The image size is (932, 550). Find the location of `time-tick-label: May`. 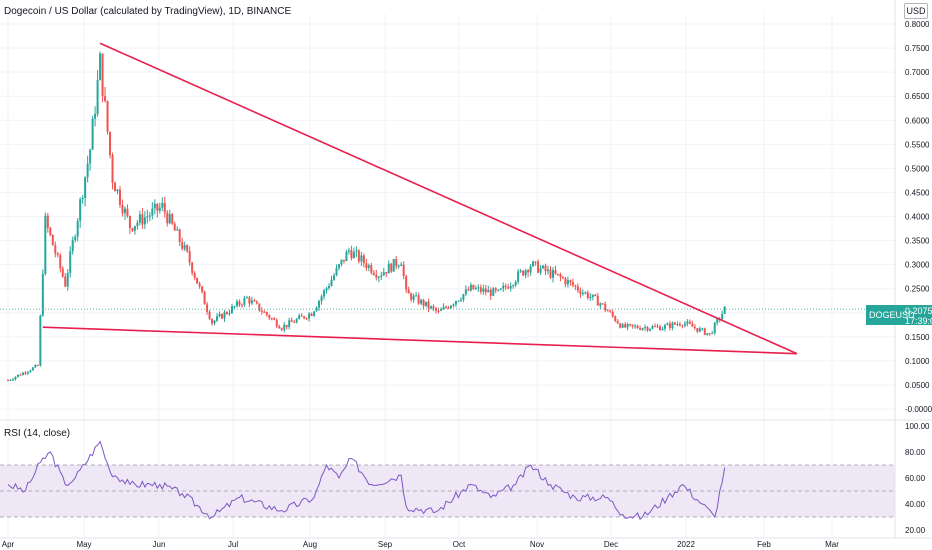

time-tick-label: May is located at coordinates (83, 544).